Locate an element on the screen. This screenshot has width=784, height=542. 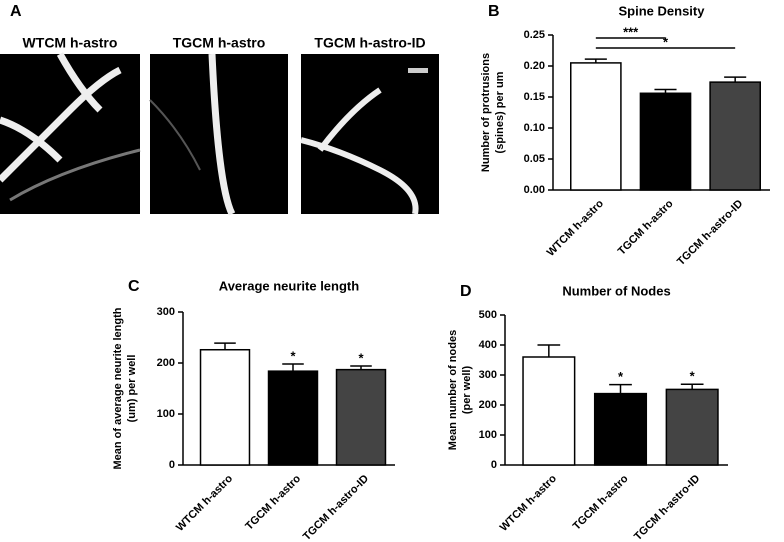
y-tick-label: 0.25 is located at coordinates (534, 35).